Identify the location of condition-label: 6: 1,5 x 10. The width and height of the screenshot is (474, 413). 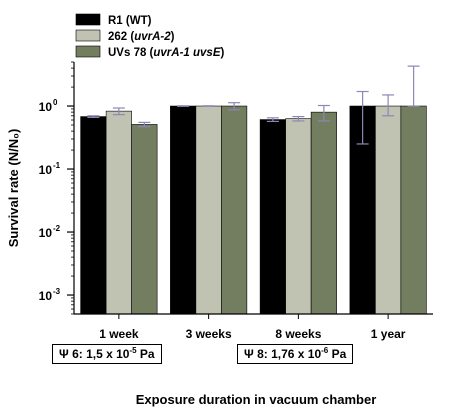
(101, 354).